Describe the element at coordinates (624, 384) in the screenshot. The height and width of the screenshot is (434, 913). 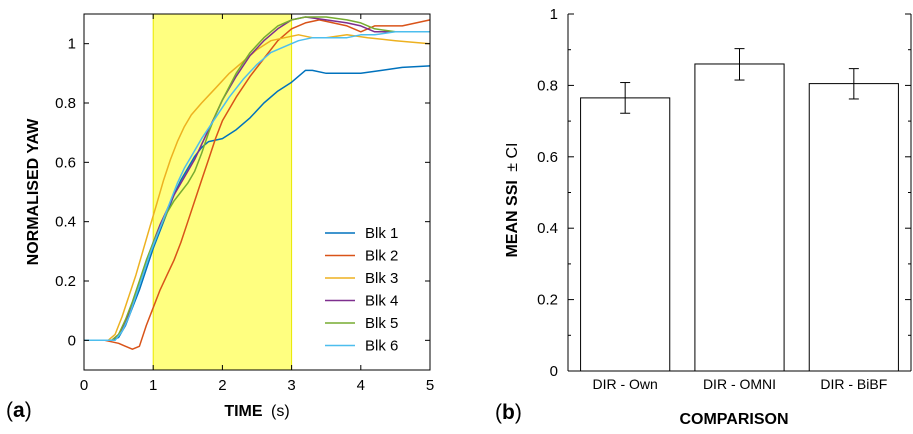
I see `x-tick-label: DIR - Own` at that location.